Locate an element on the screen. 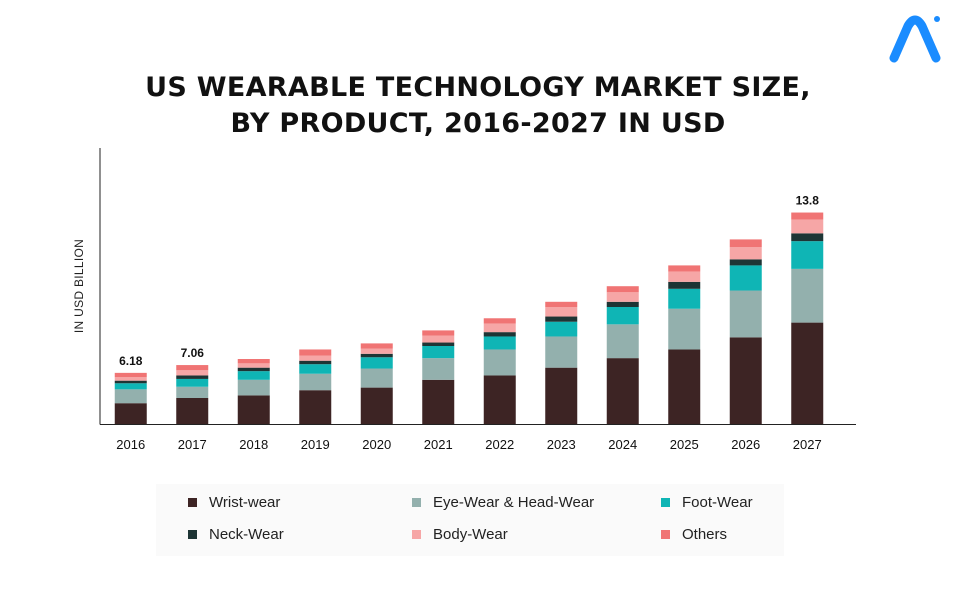 The width and height of the screenshot is (956, 599). bar-segment-2023-wrist-wear is located at coordinates (561, 395).